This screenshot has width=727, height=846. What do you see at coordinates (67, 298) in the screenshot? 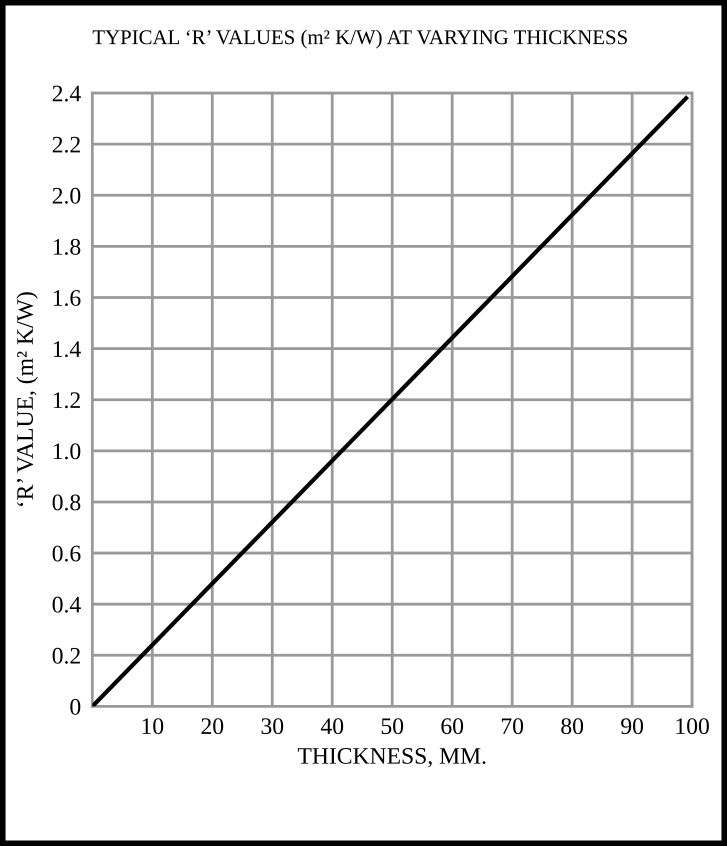
I see `y-tick-label: 1.6` at bounding box center [67, 298].